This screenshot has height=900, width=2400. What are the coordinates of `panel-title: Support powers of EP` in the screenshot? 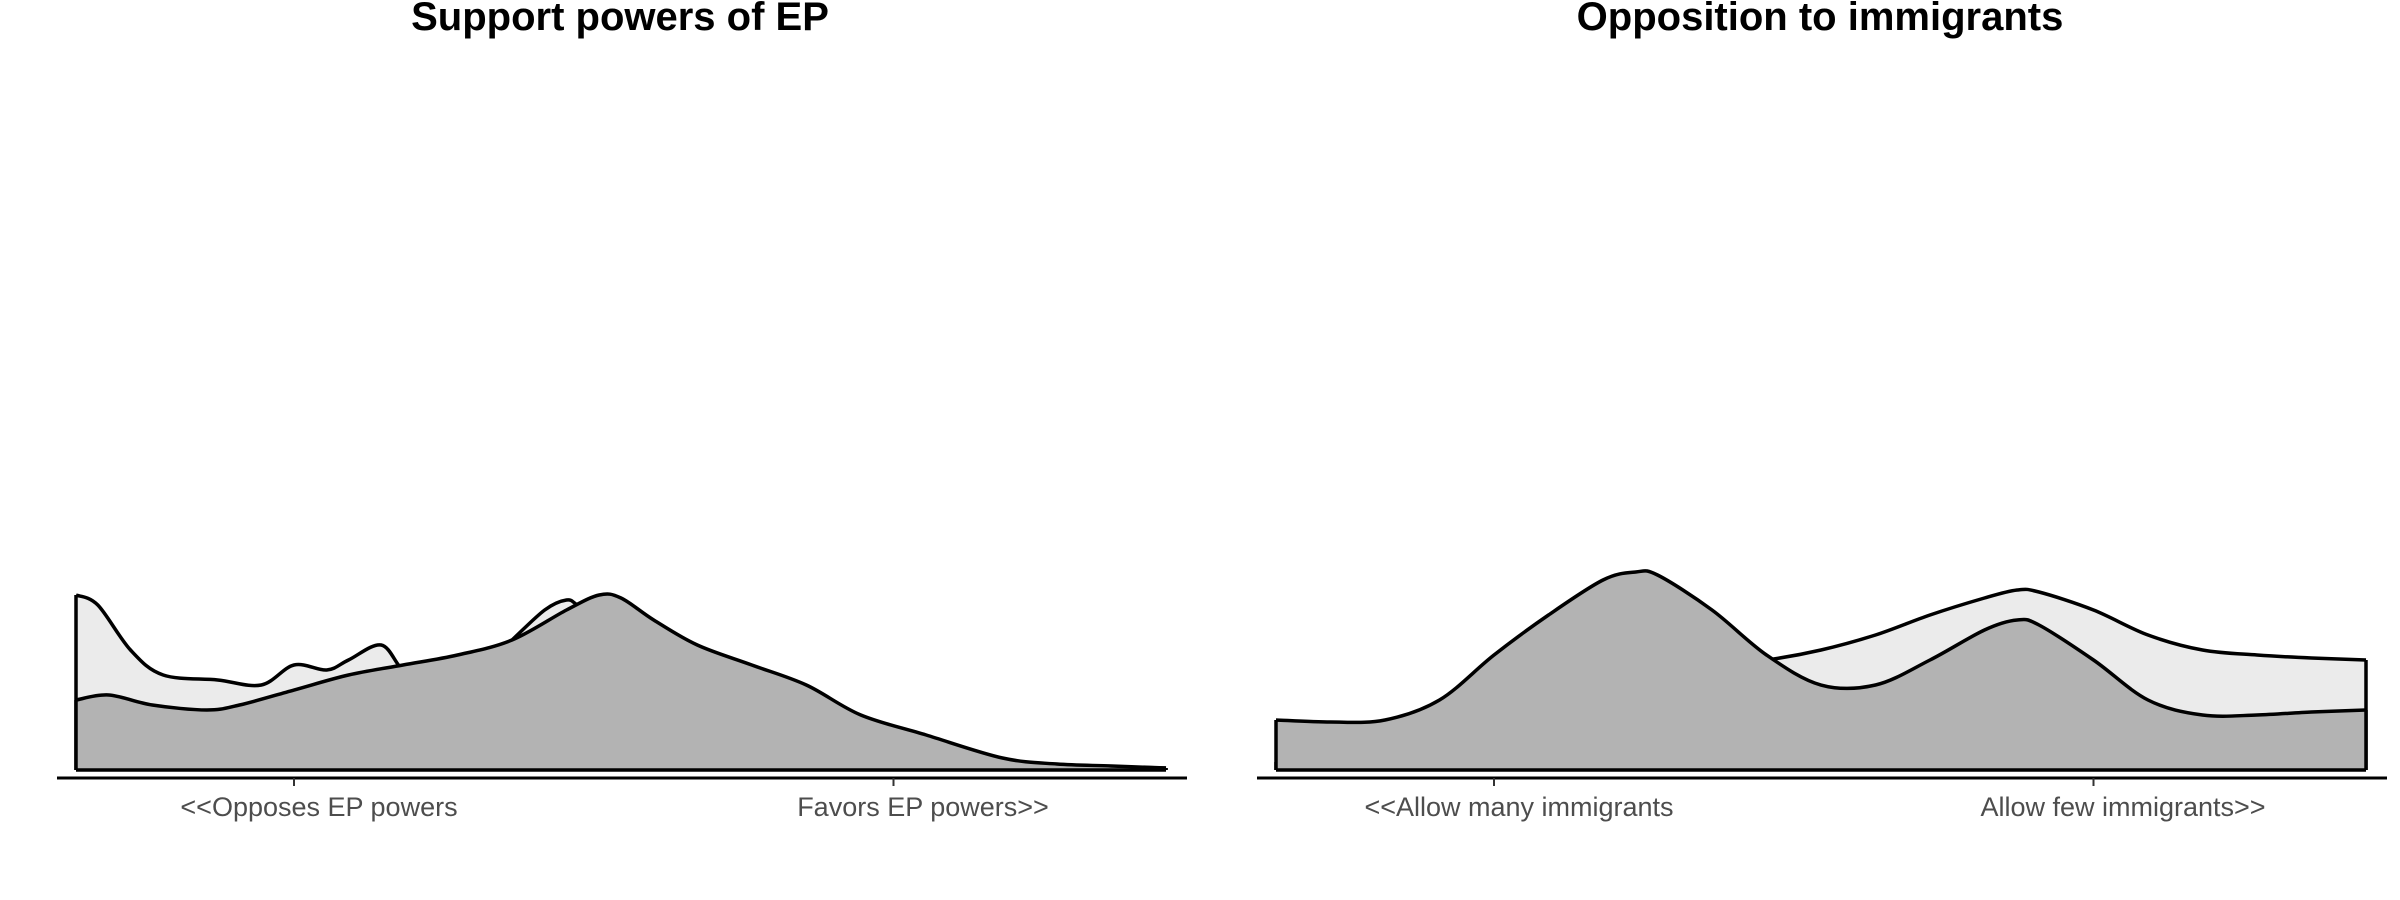 It's located at (620, 19).